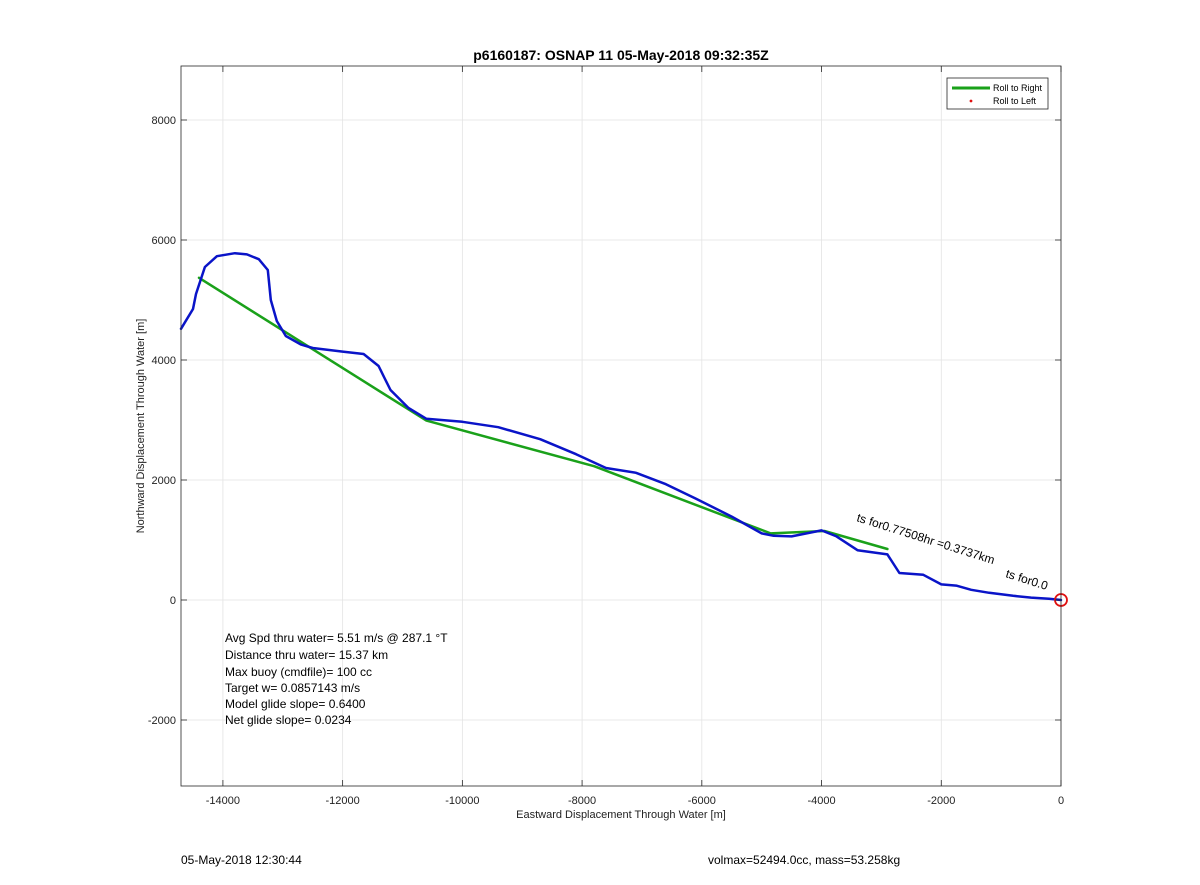 The image size is (1200, 885). What do you see at coordinates (582, 801) in the screenshot?
I see `x-tick-label: -8000` at bounding box center [582, 801].